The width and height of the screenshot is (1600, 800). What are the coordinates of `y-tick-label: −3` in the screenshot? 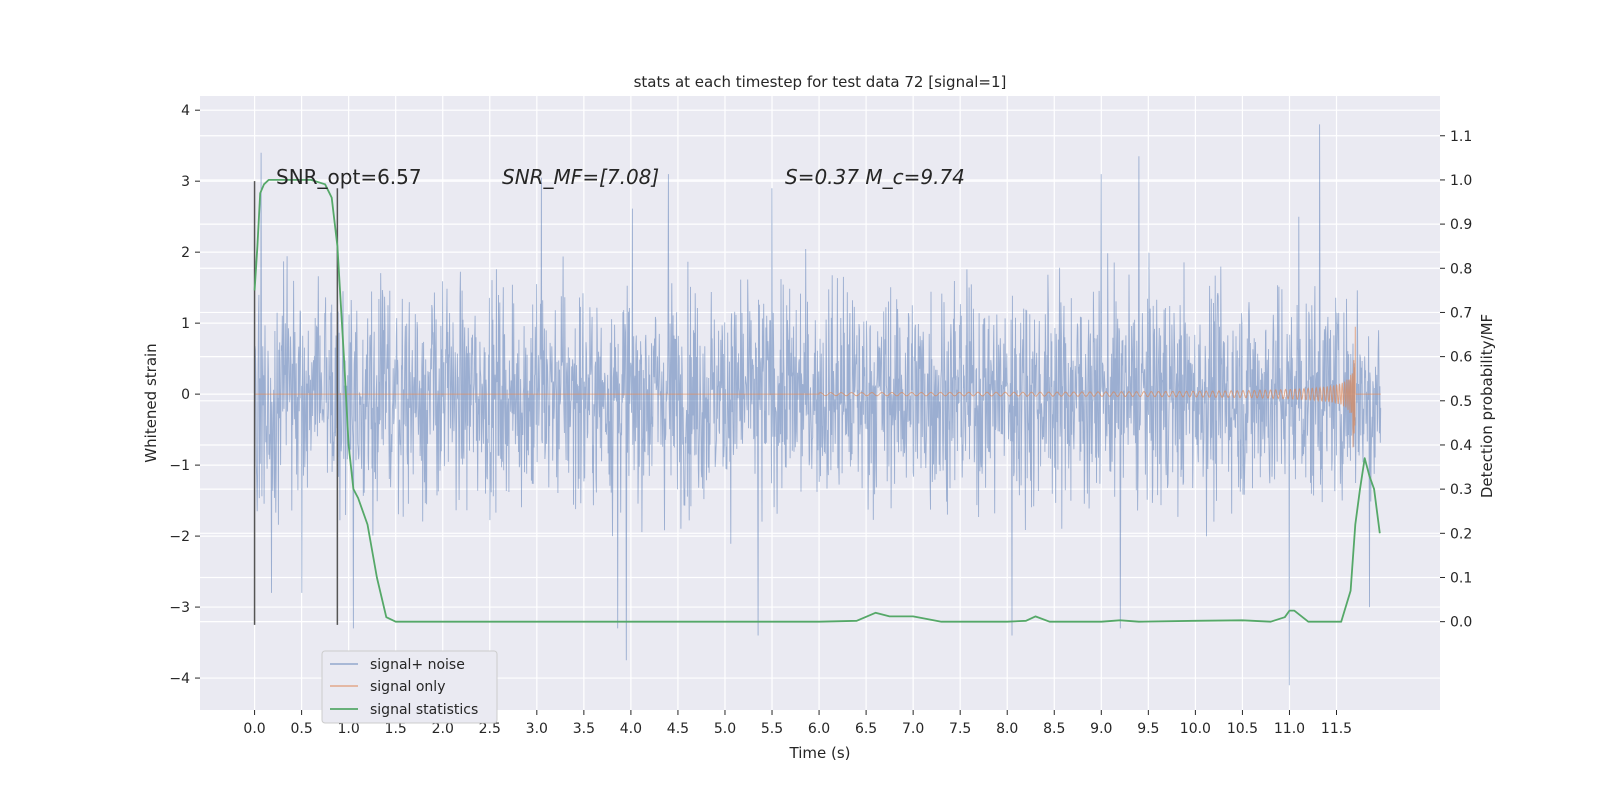 It's located at (179, 608).